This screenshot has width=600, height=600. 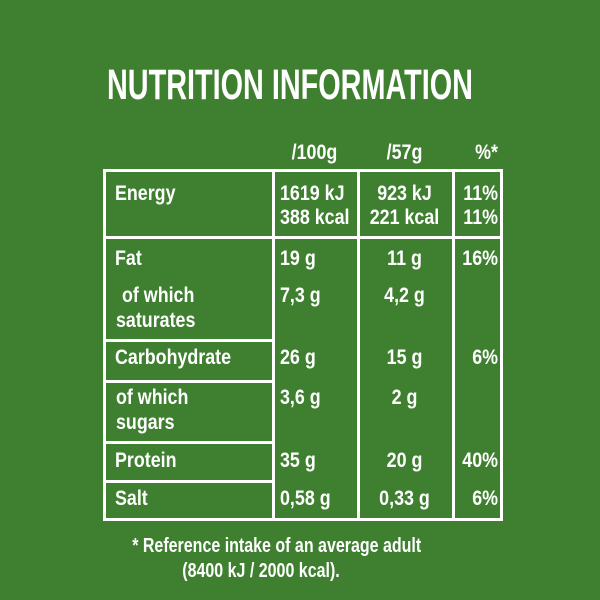 I want to click on sugars-per-57g: 2 g, so click(x=404, y=397).